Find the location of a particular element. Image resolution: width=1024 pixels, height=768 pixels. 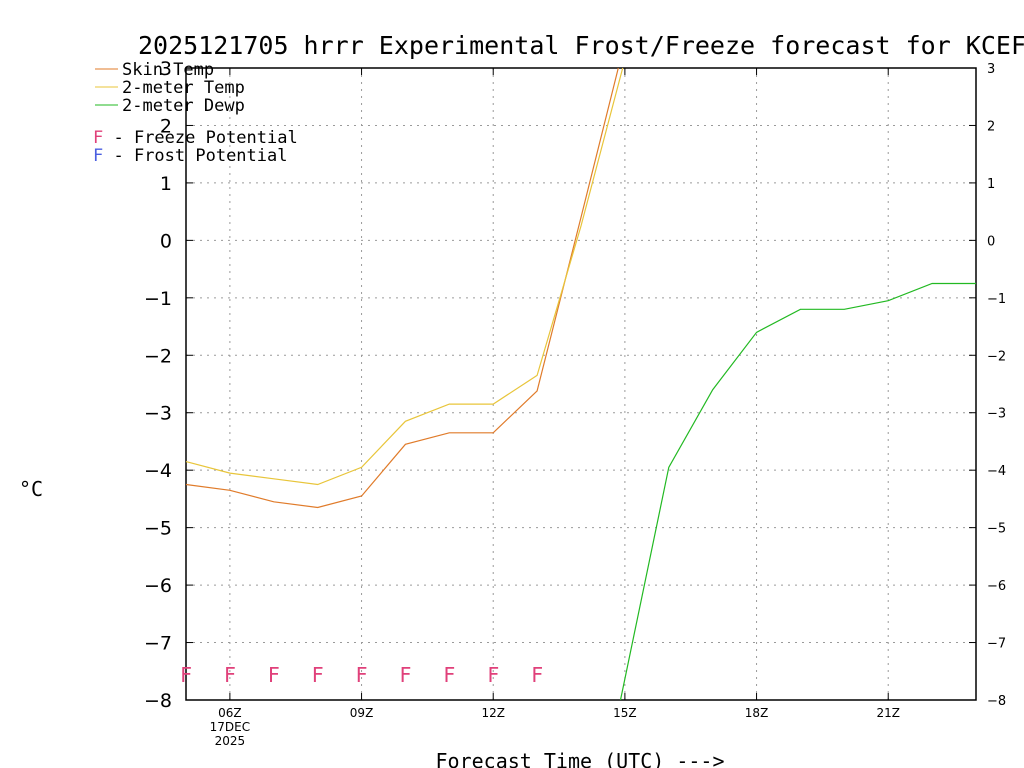

legend-freeze-potential: F - Freeze Potential is located at coordinates (195, 138).